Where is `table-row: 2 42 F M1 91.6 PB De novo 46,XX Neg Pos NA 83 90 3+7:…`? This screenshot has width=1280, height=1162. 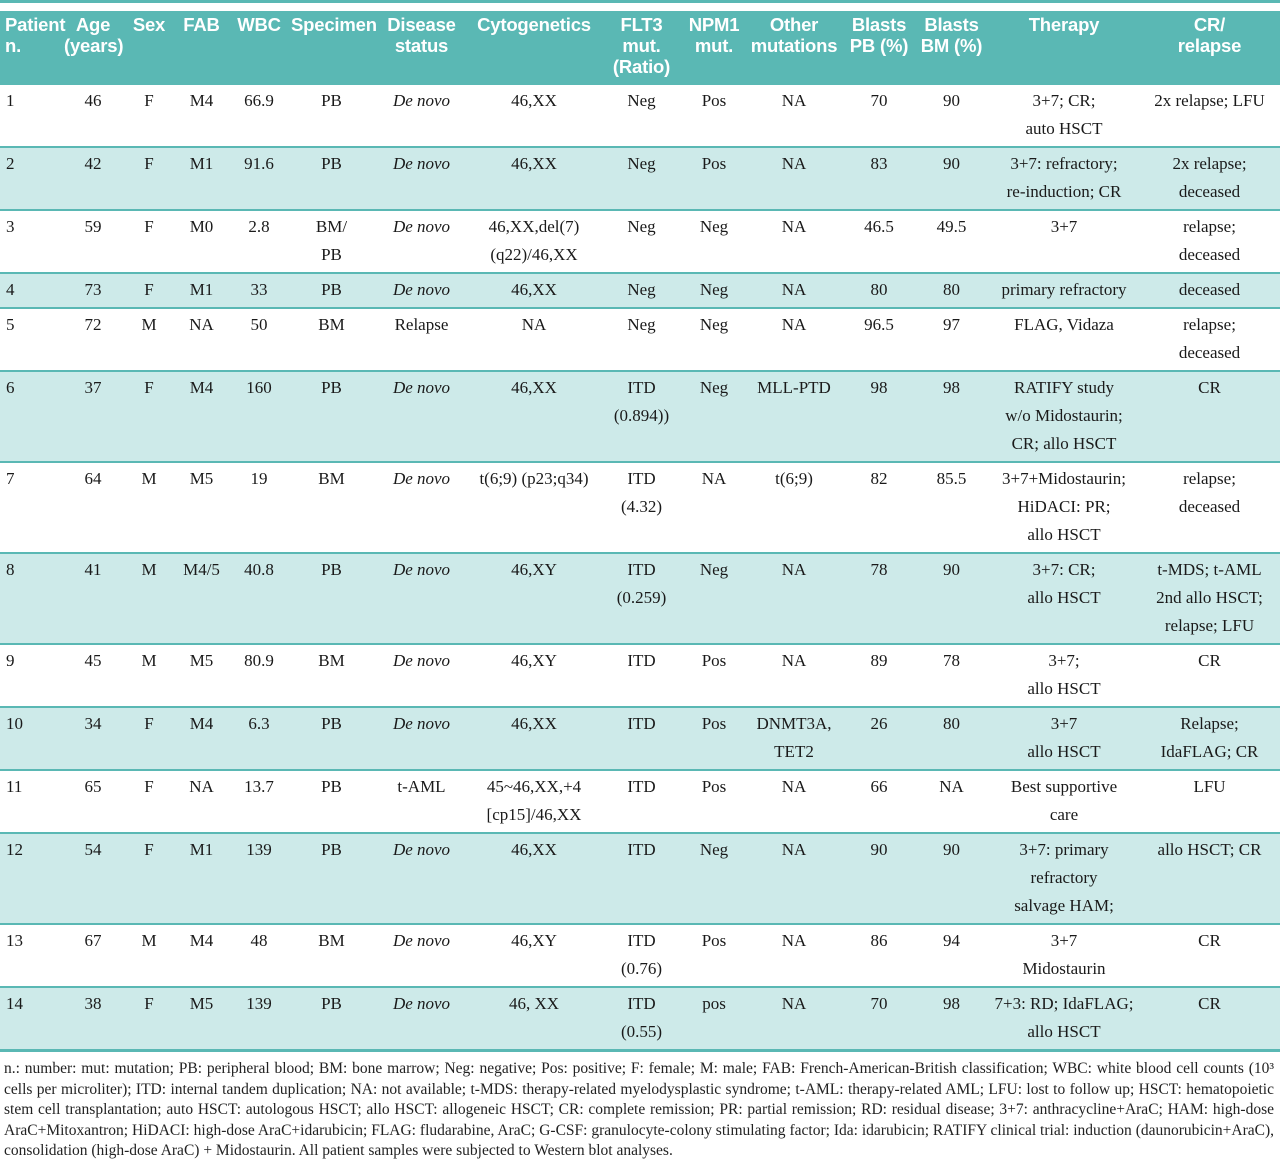 table-row: 2 42 F M1 91.6 PB De novo 46,XX Neg Pos NA 83 90 3+7:… is located at coordinates (640, 178).